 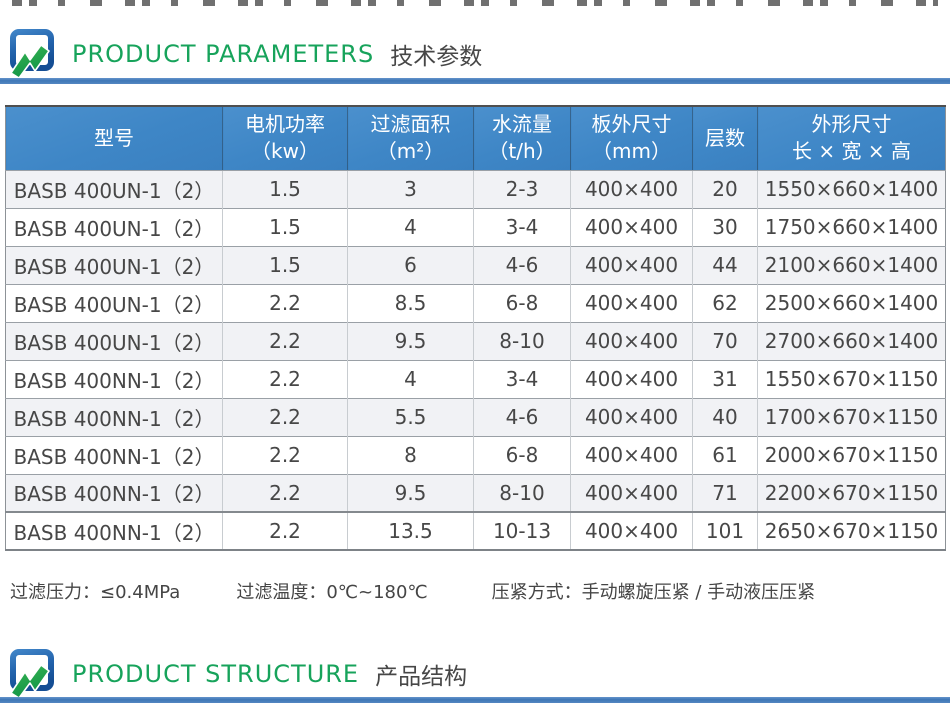 I want to click on cell-layers: 44, so click(x=725, y=264).